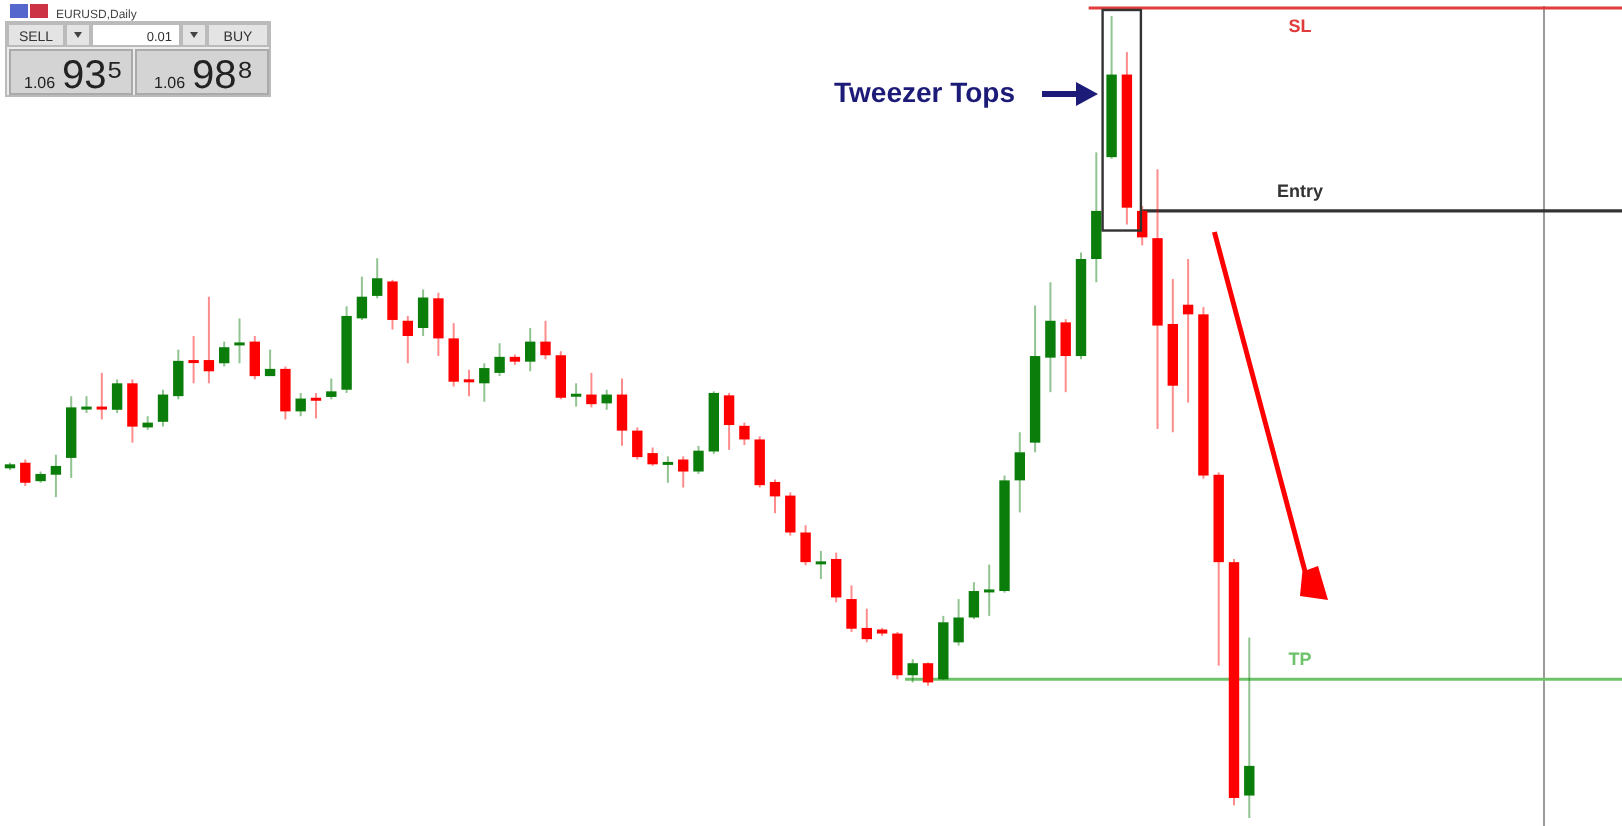  Describe the element at coordinates (1300, 25) in the screenshot. I see `ref-line-label: SL` at that location.